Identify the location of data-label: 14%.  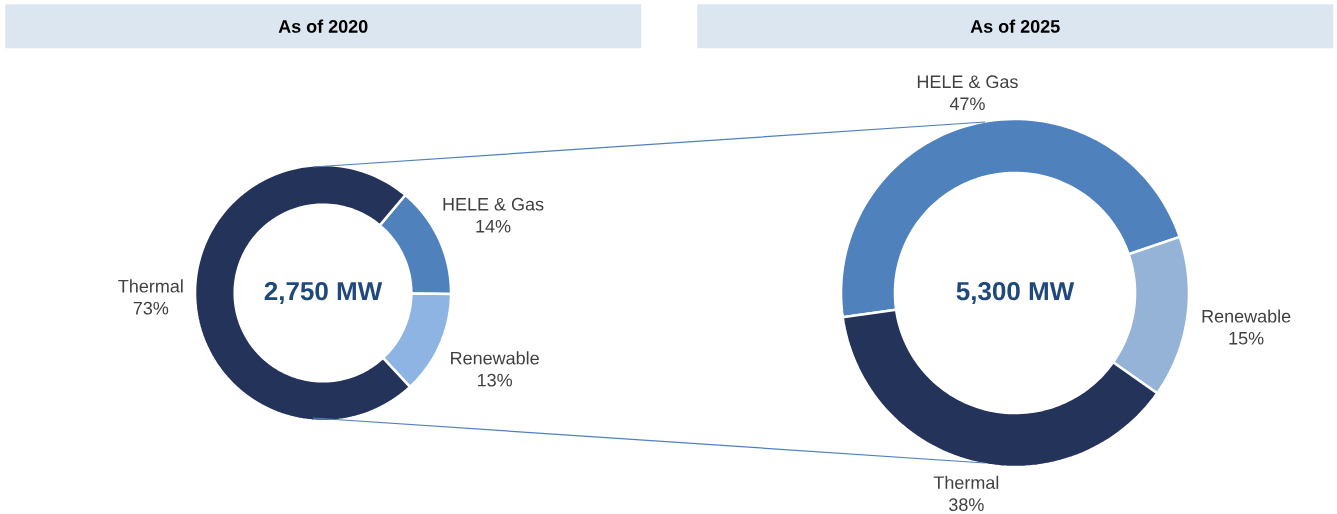
(493, 226).